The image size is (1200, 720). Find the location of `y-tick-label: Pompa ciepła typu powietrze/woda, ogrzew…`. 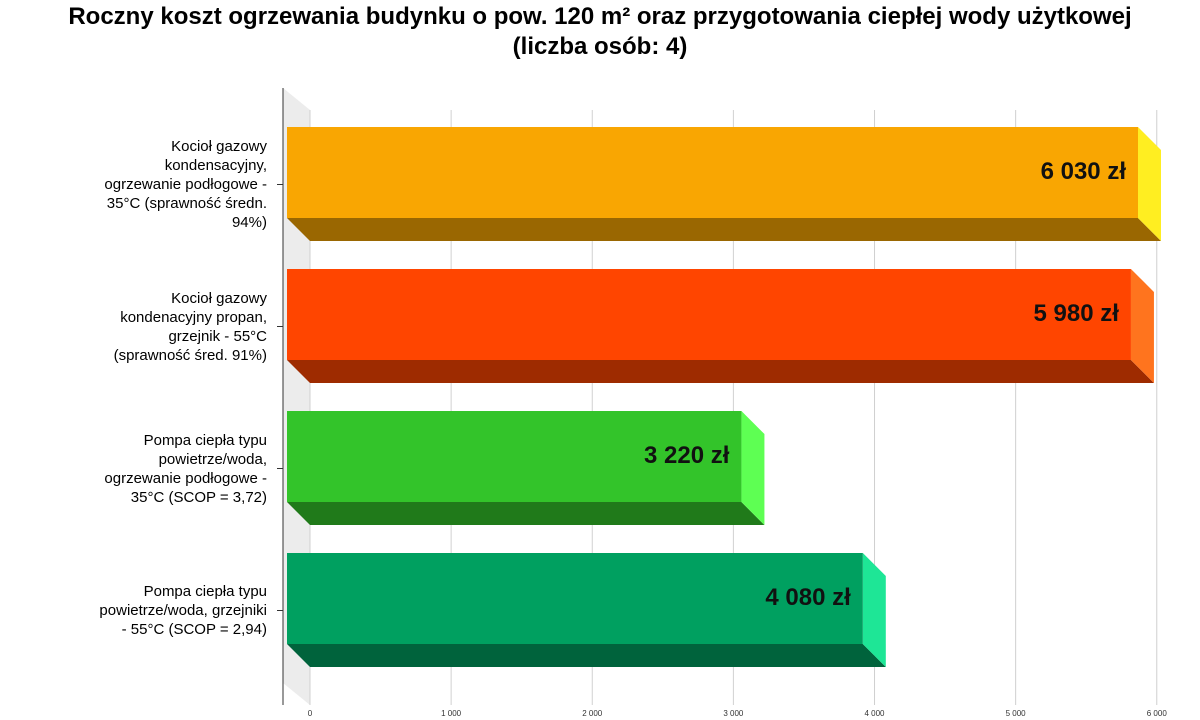

y-tick-label: Pompa ciepła typu powietrze/woda, ogrzew… is located at coordinates (185, 468).